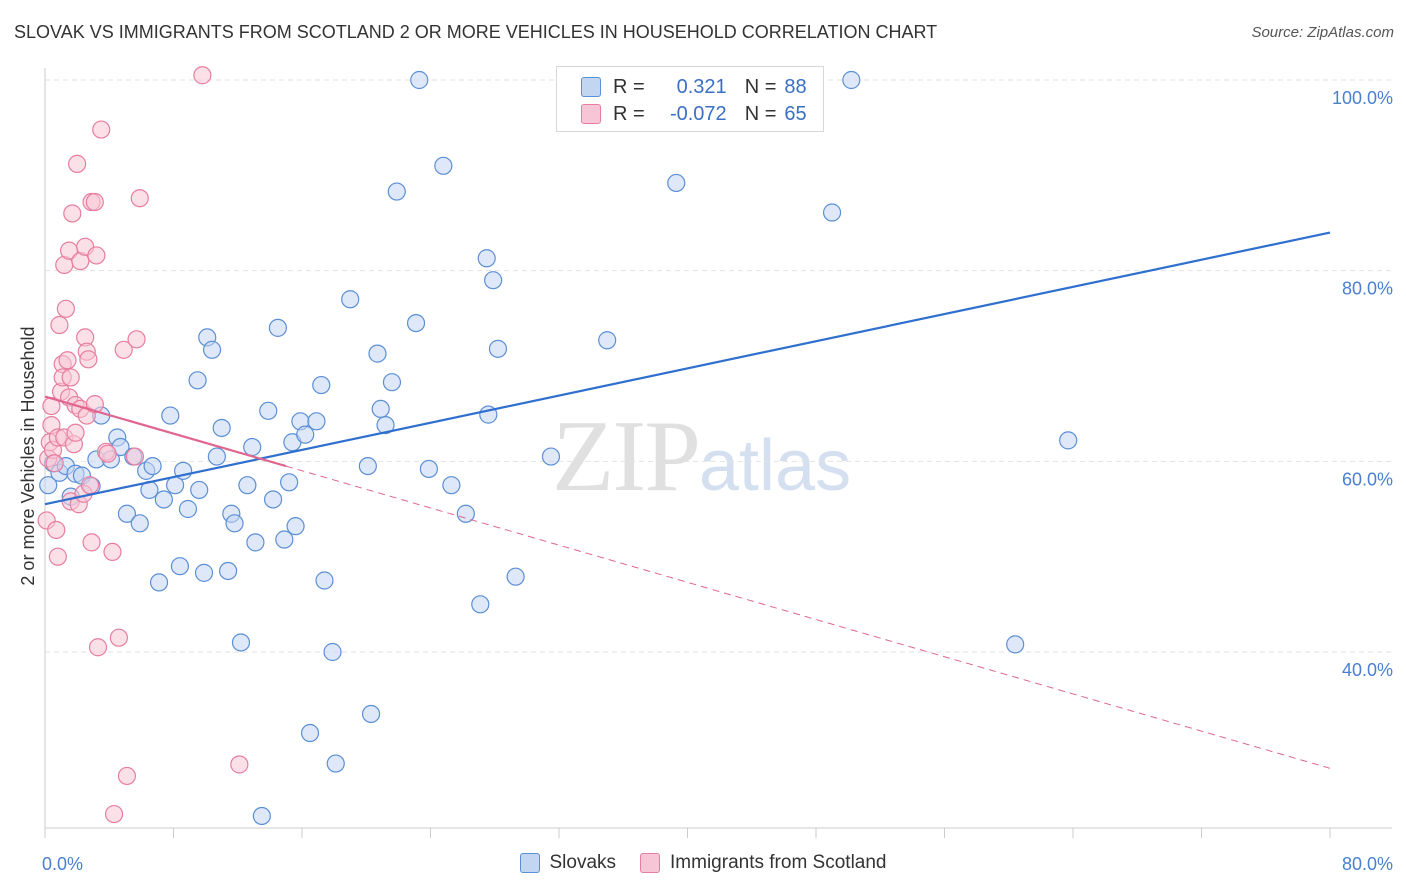 The width and height of the screenshot is (1406, 892). What do you see at coordinates (62, 864) in the screenshot?
I see `x-tick-label: 0.0%` at bounding box center [62, 864].